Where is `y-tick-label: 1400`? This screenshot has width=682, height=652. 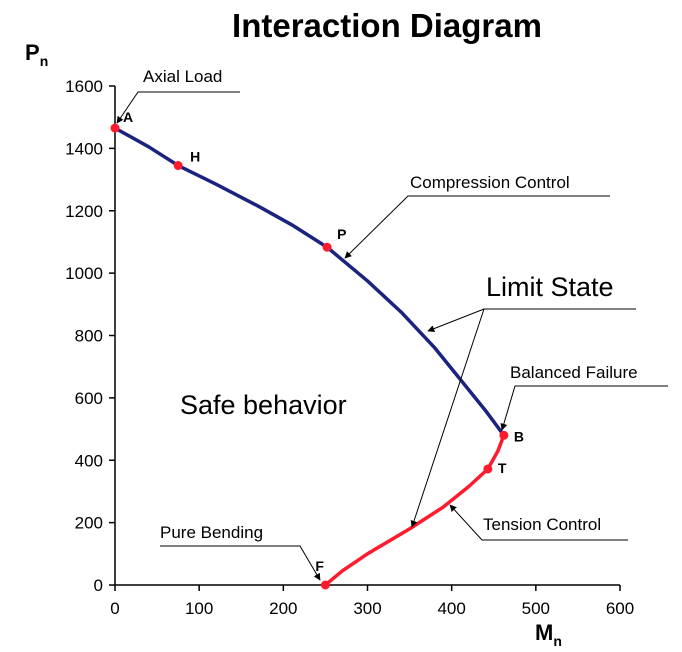 y-tick-label: 1400 is located at coordinates (84, 148).